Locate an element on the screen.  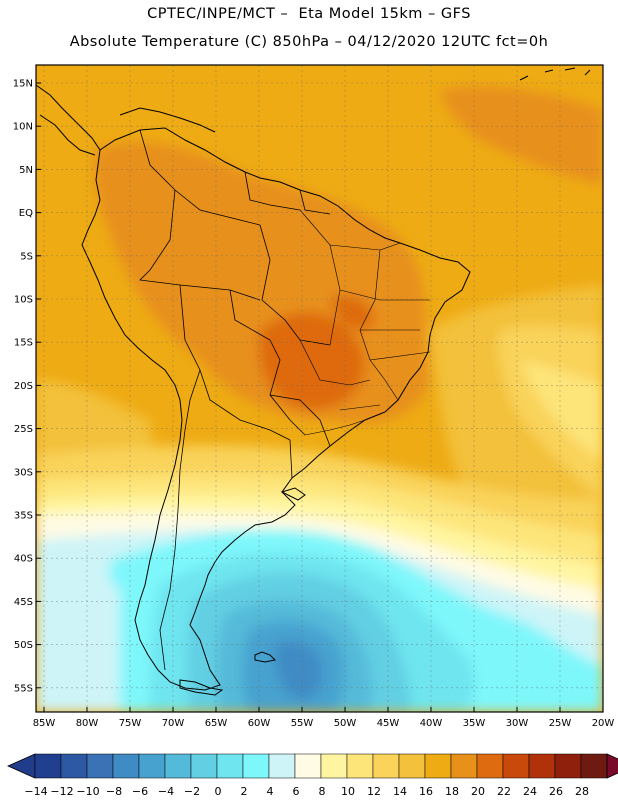
lon-tick-label: 40W is located at coordinates (431, 723).